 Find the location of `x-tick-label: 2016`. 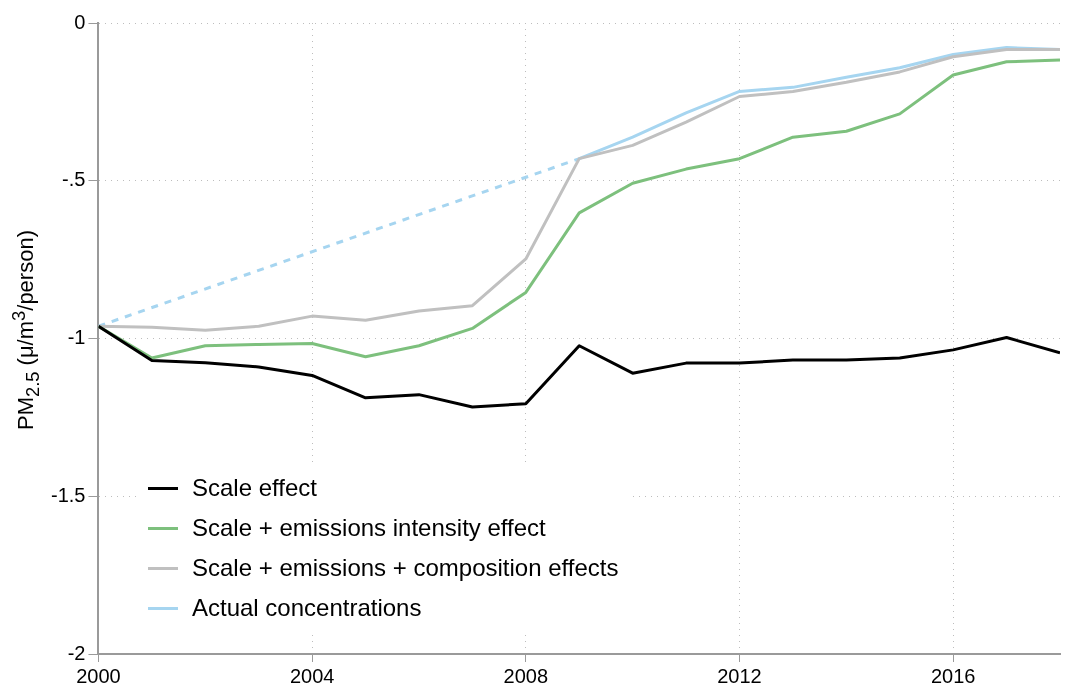

x-tick-label: 2016 is located at coordinates (953, 675).